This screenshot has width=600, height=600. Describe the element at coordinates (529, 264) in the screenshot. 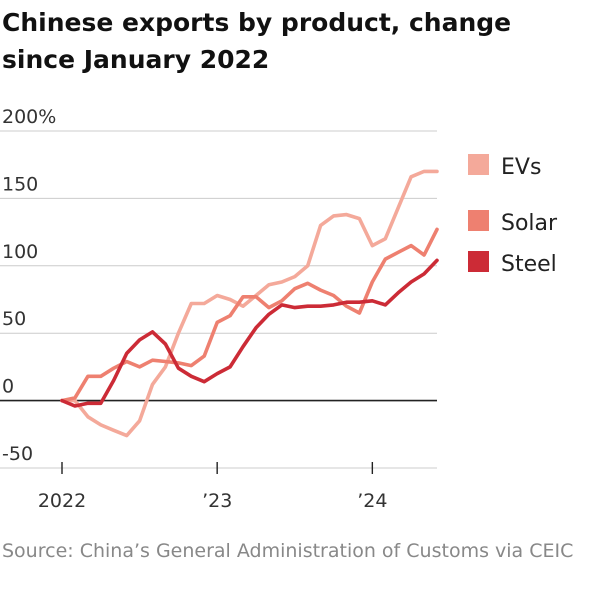

I see `legend-label-steel: Steel` at that location.